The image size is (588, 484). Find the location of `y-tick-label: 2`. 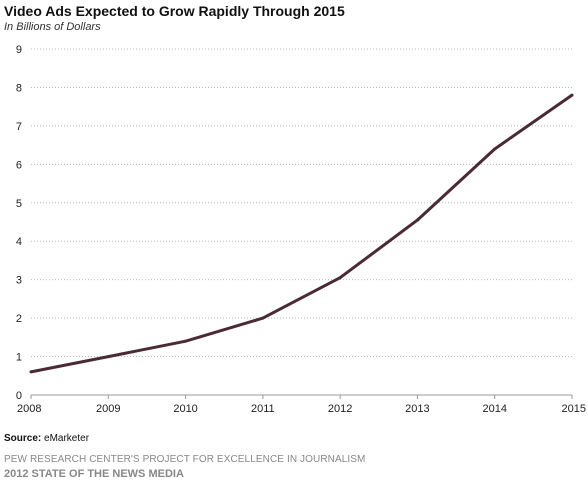

y-tick-label: 2 is located at coordinates (19, 319).